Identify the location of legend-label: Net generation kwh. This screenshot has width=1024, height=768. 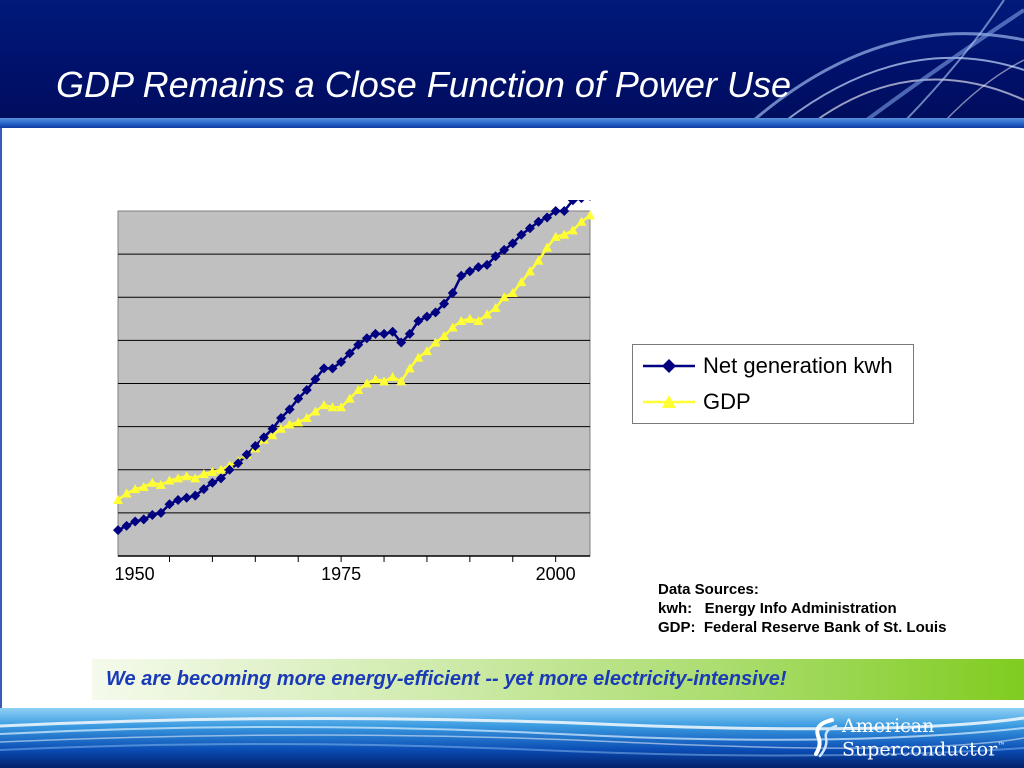
(798, 365).